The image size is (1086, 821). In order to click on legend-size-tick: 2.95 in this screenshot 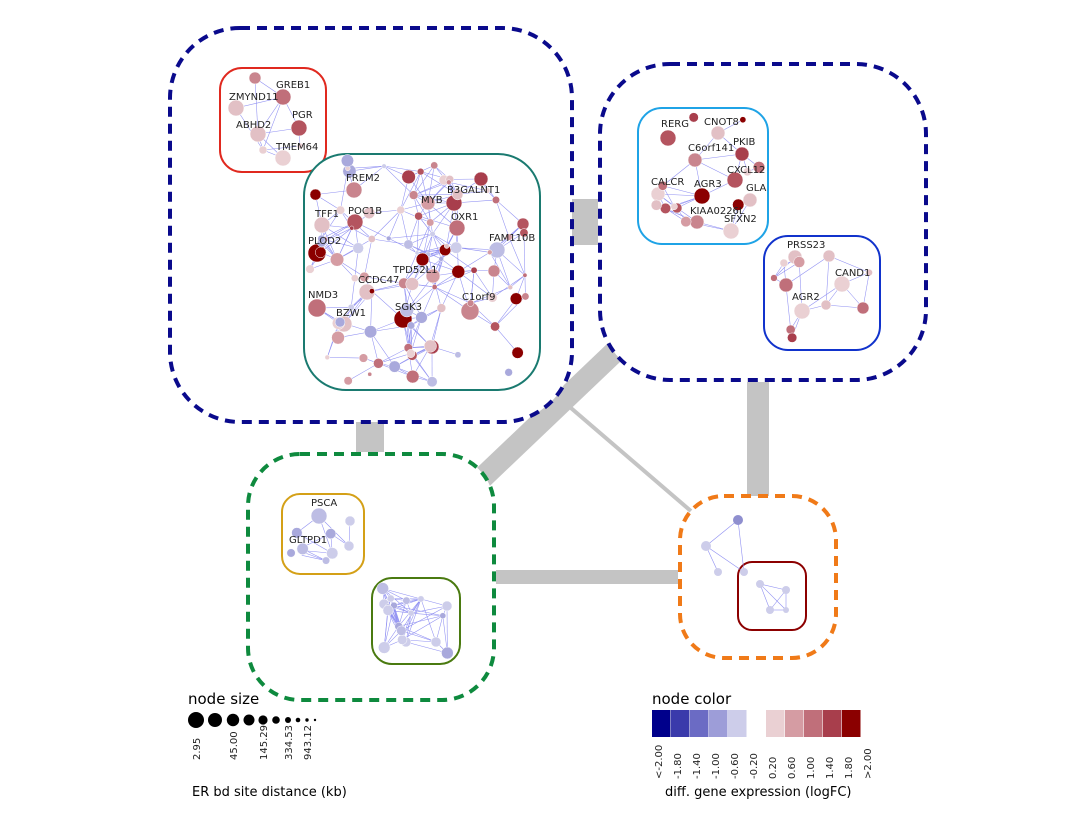, I will do `click(197, 749)`.